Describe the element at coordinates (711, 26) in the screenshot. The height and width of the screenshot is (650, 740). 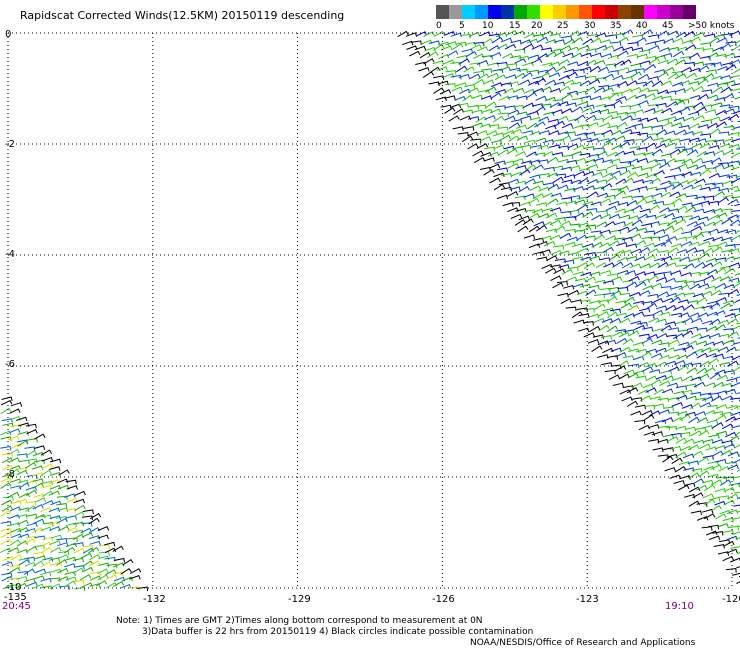
I see `legend-label: >50 knots` at that location.